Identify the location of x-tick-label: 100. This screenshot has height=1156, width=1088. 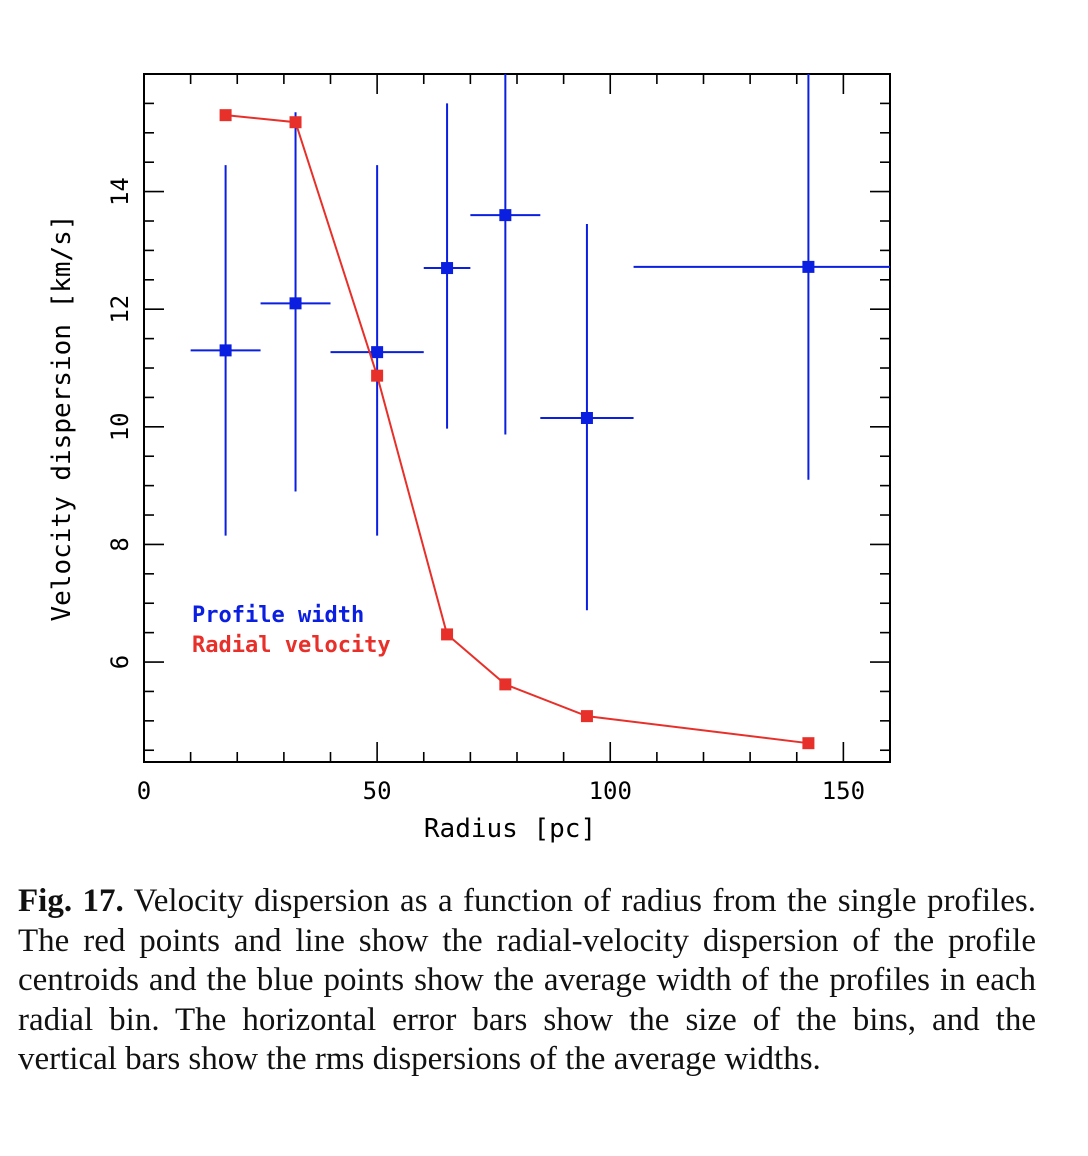
(610, 791).